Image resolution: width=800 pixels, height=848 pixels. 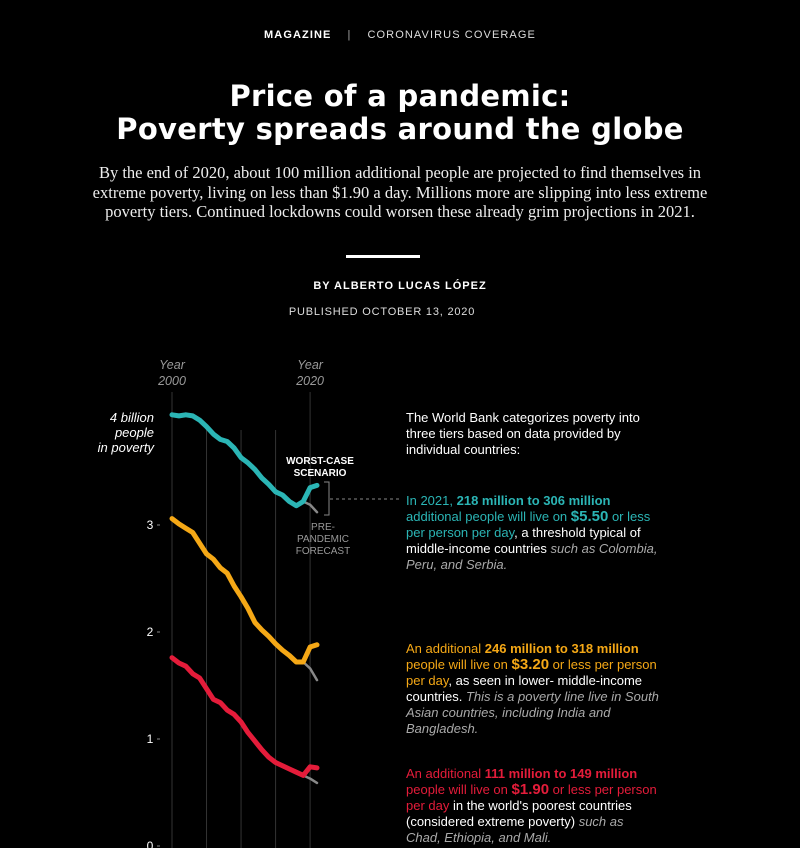 What do you see at coordinates (310, 671) in the screenshot?
I see `pre-pandemic-forecast-line-orange` at bounding box center [310, 671].